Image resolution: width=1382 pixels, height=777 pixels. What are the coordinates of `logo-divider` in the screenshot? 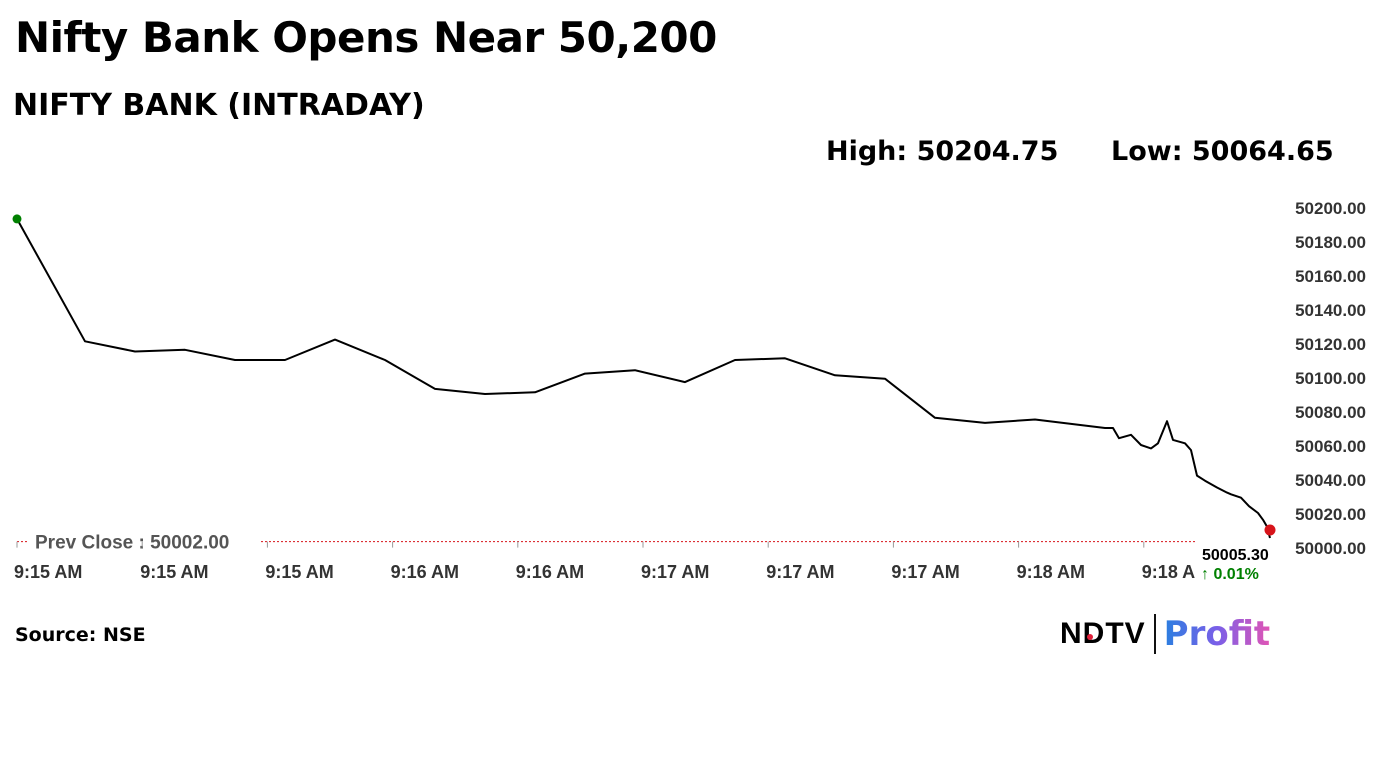 It's located at (1154, 634).